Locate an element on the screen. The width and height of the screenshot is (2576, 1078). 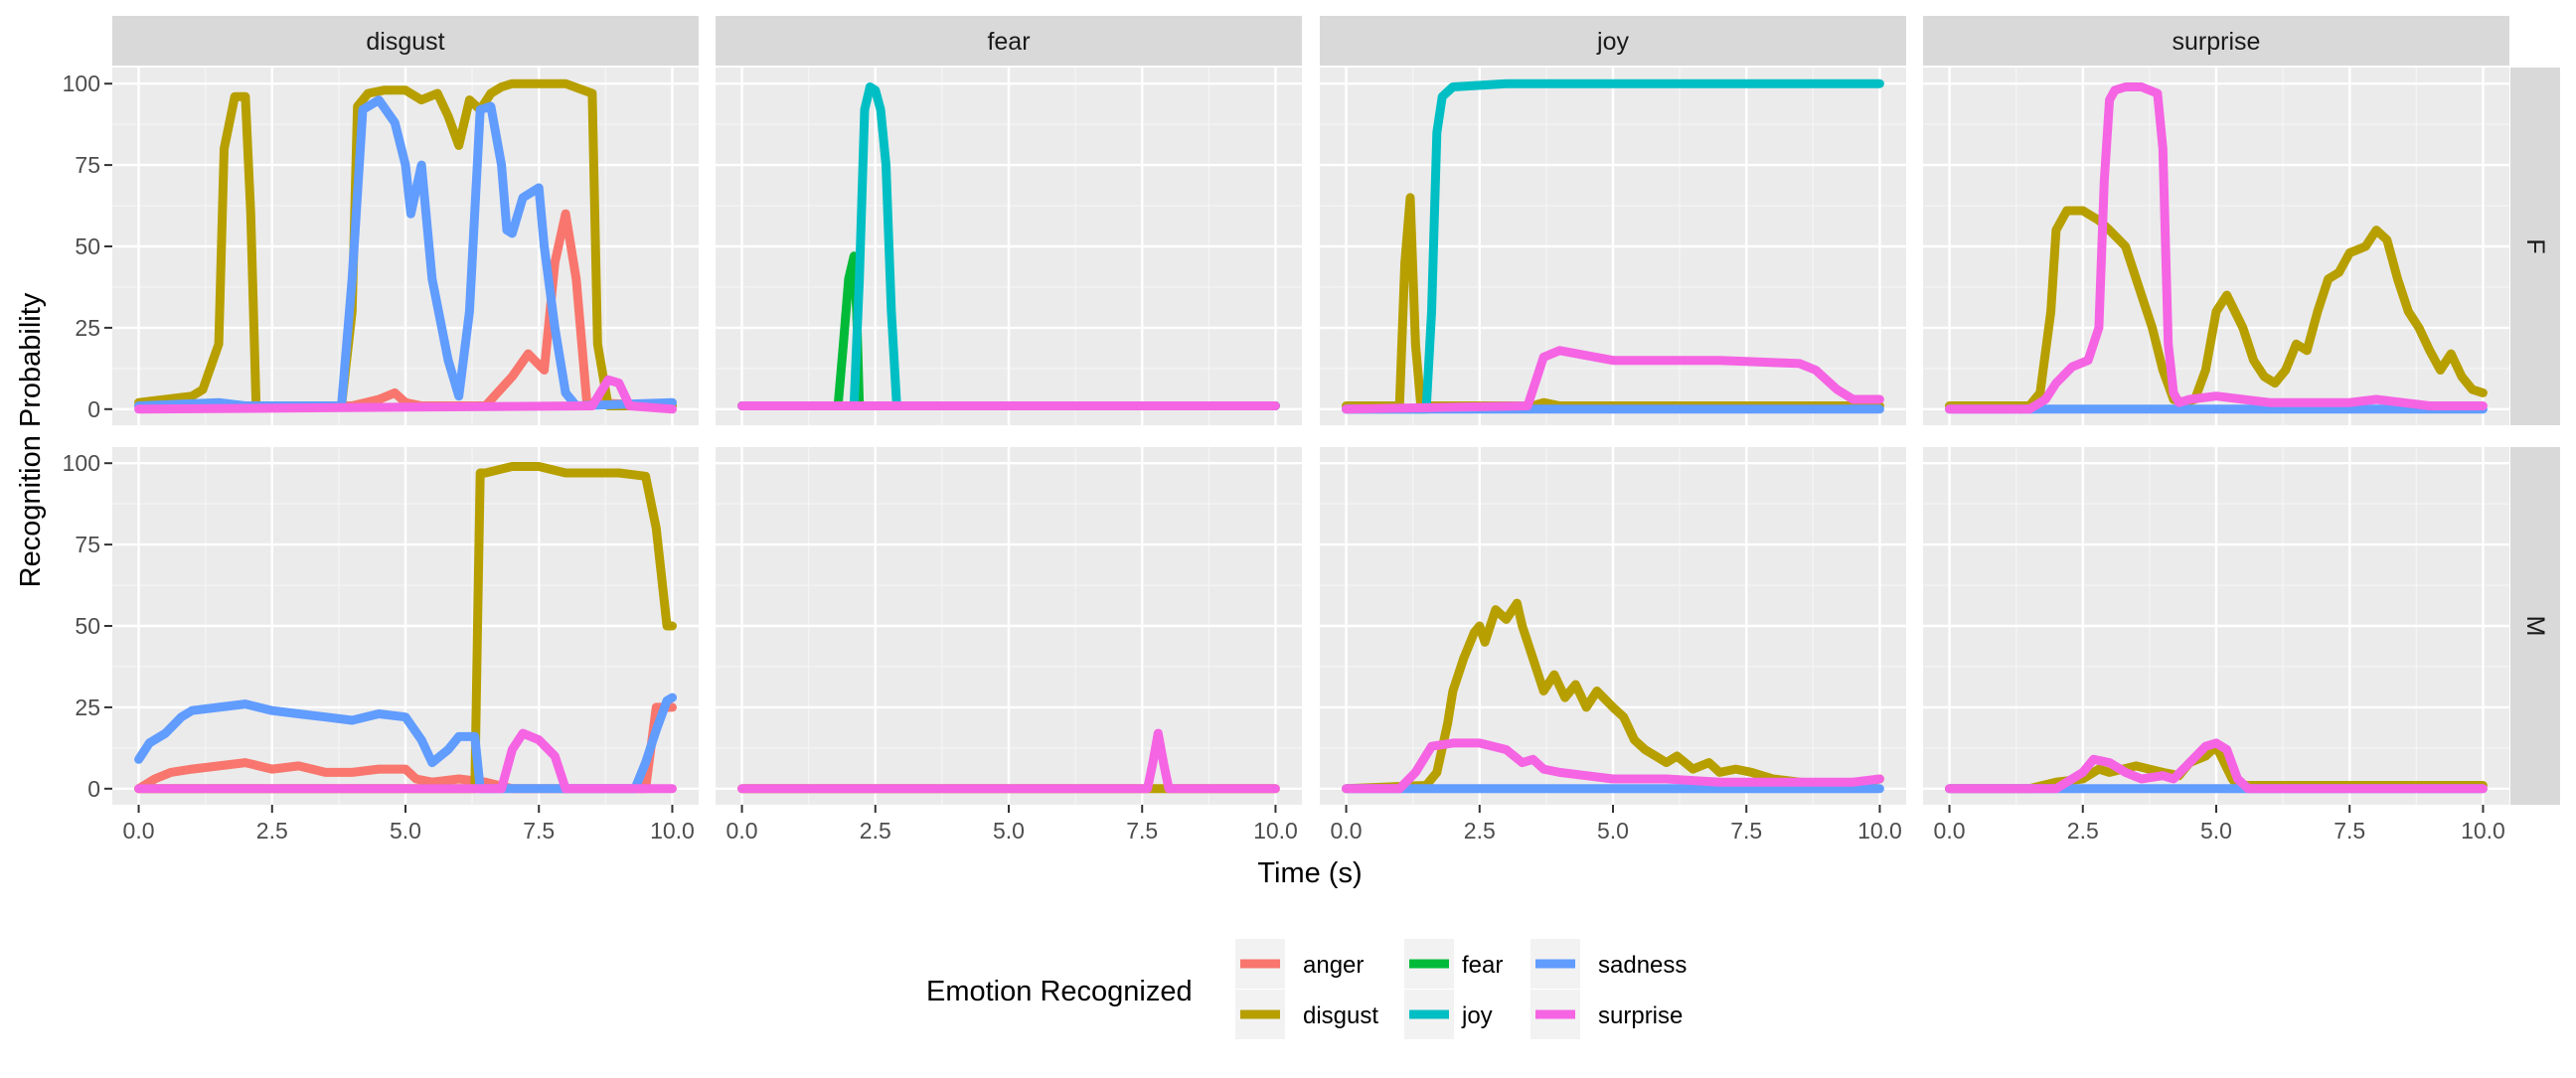
facet-label: surprise is located at coordinates (2217, 42).